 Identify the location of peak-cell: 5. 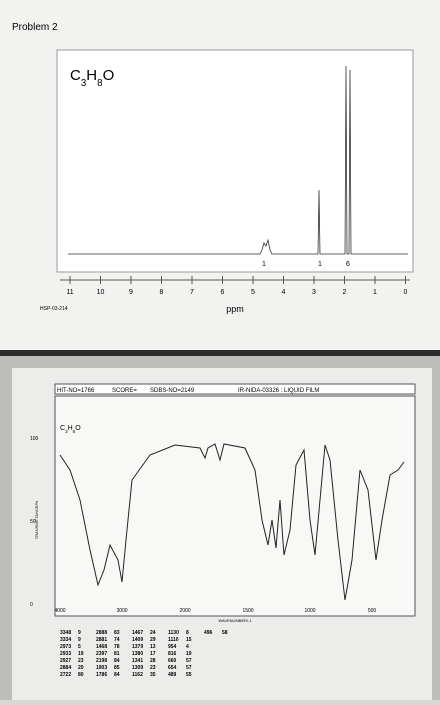
(79, 647).